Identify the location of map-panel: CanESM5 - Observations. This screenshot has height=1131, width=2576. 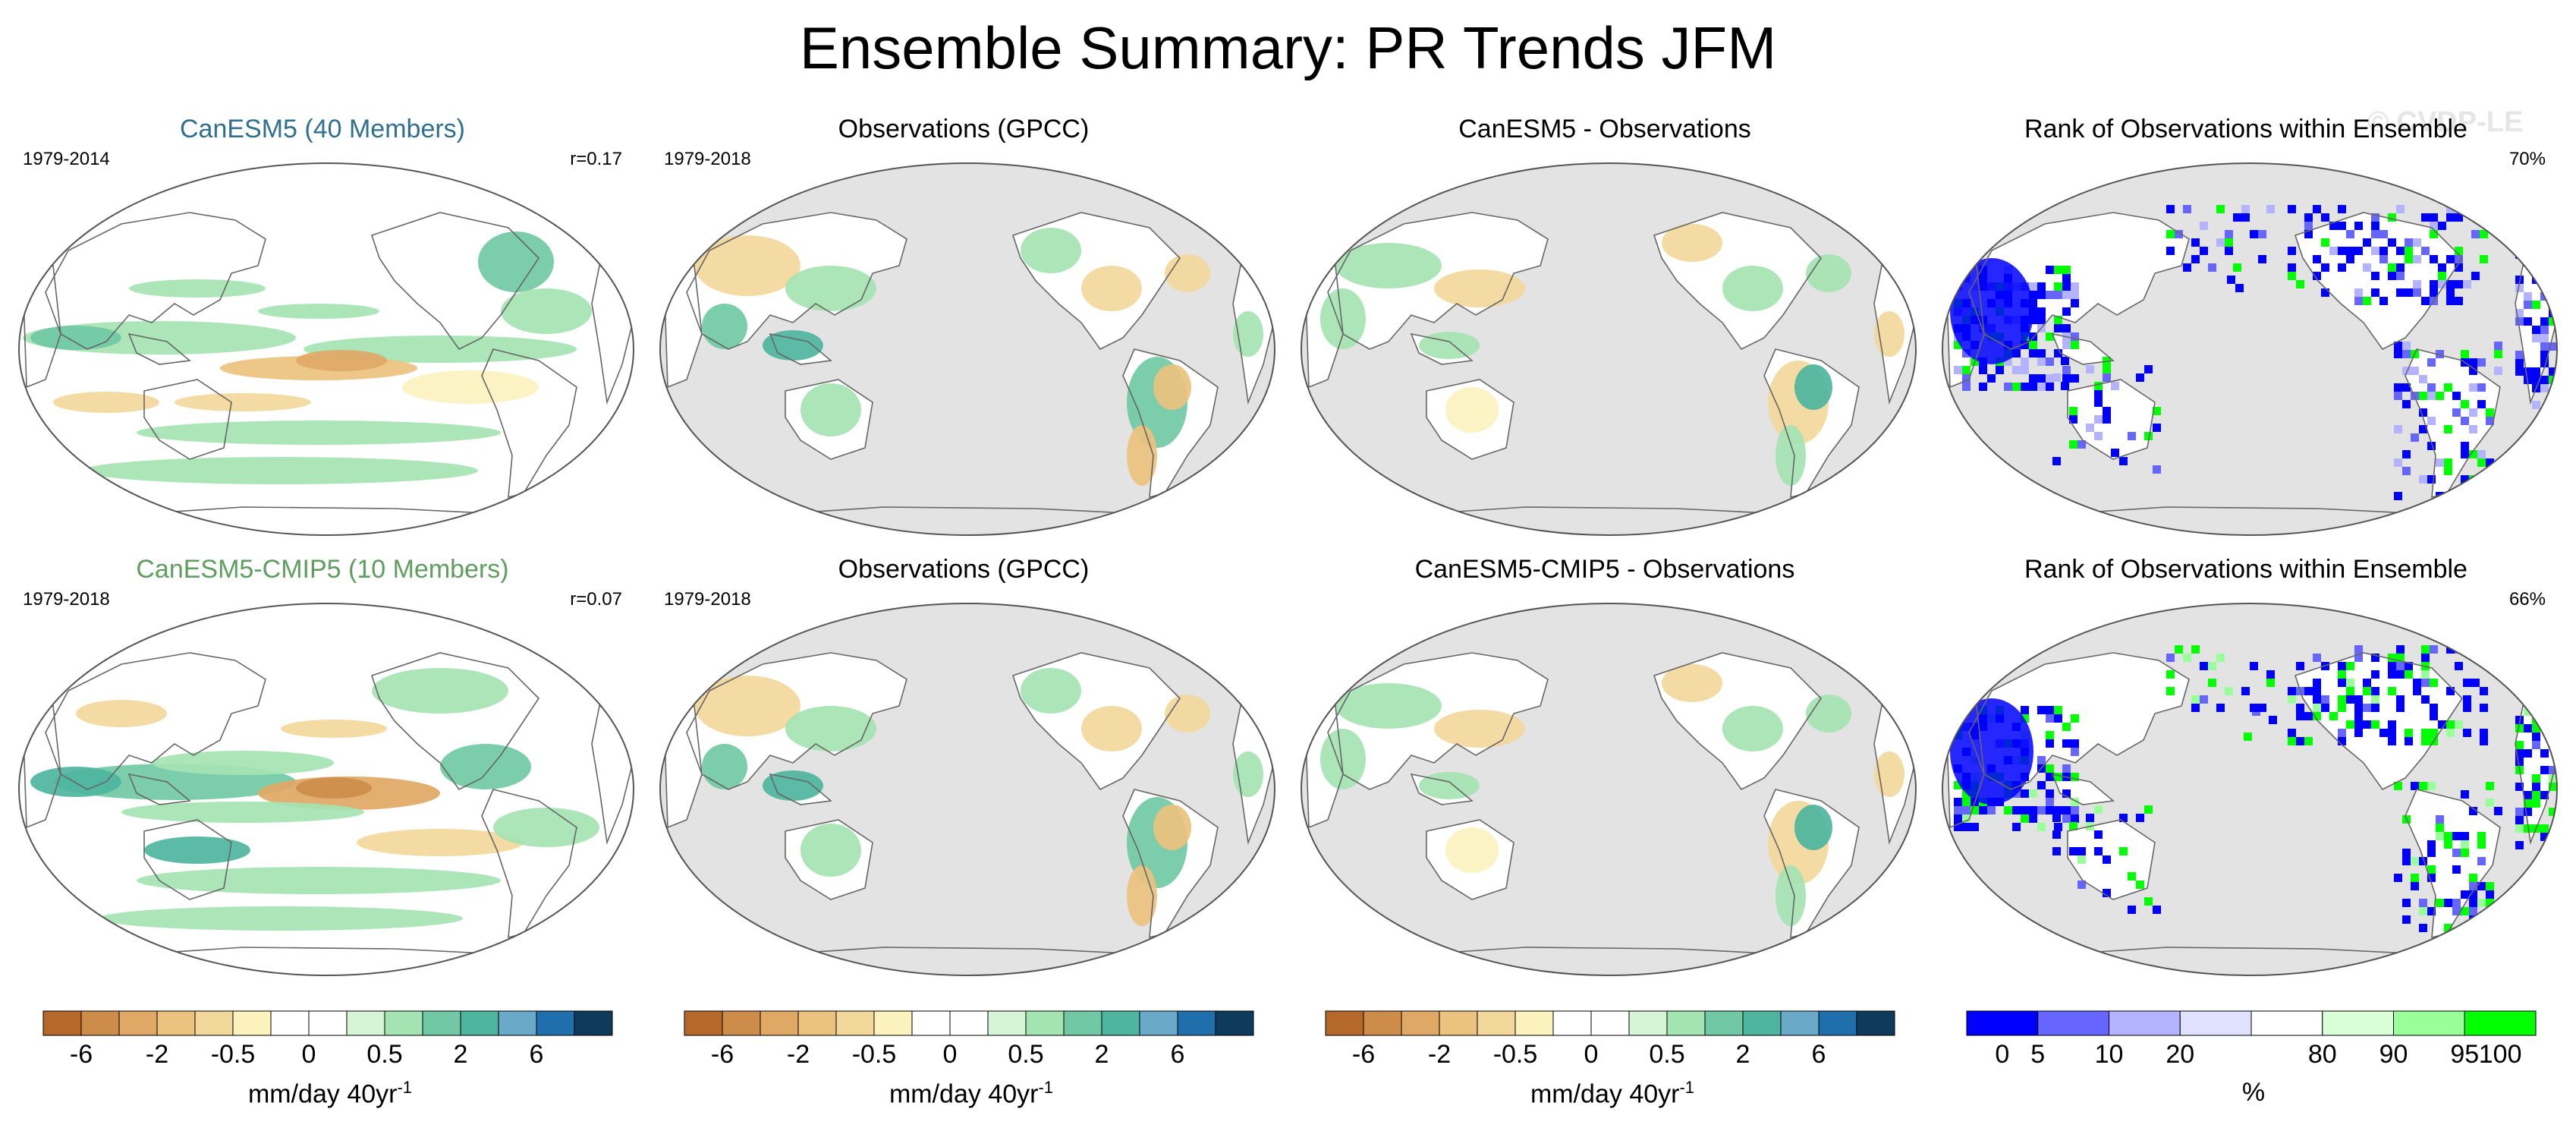
(1605, 338).